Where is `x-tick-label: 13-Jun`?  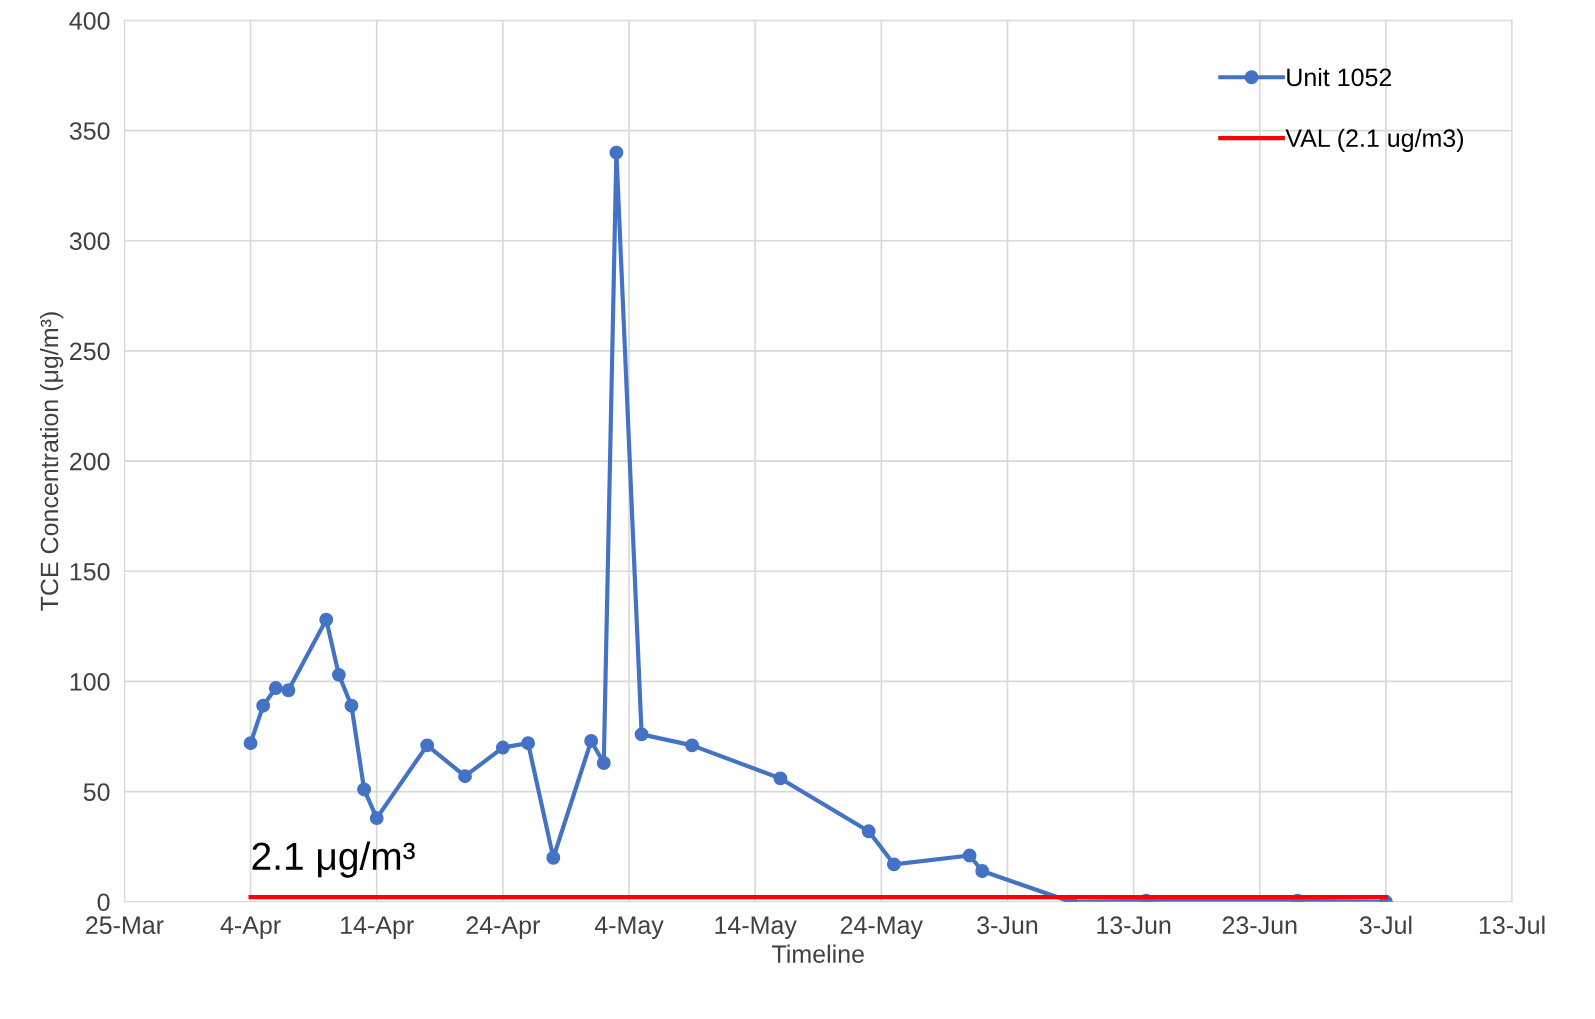 x-tick-label: 13-Jun is located at coordinates (1134, 925).